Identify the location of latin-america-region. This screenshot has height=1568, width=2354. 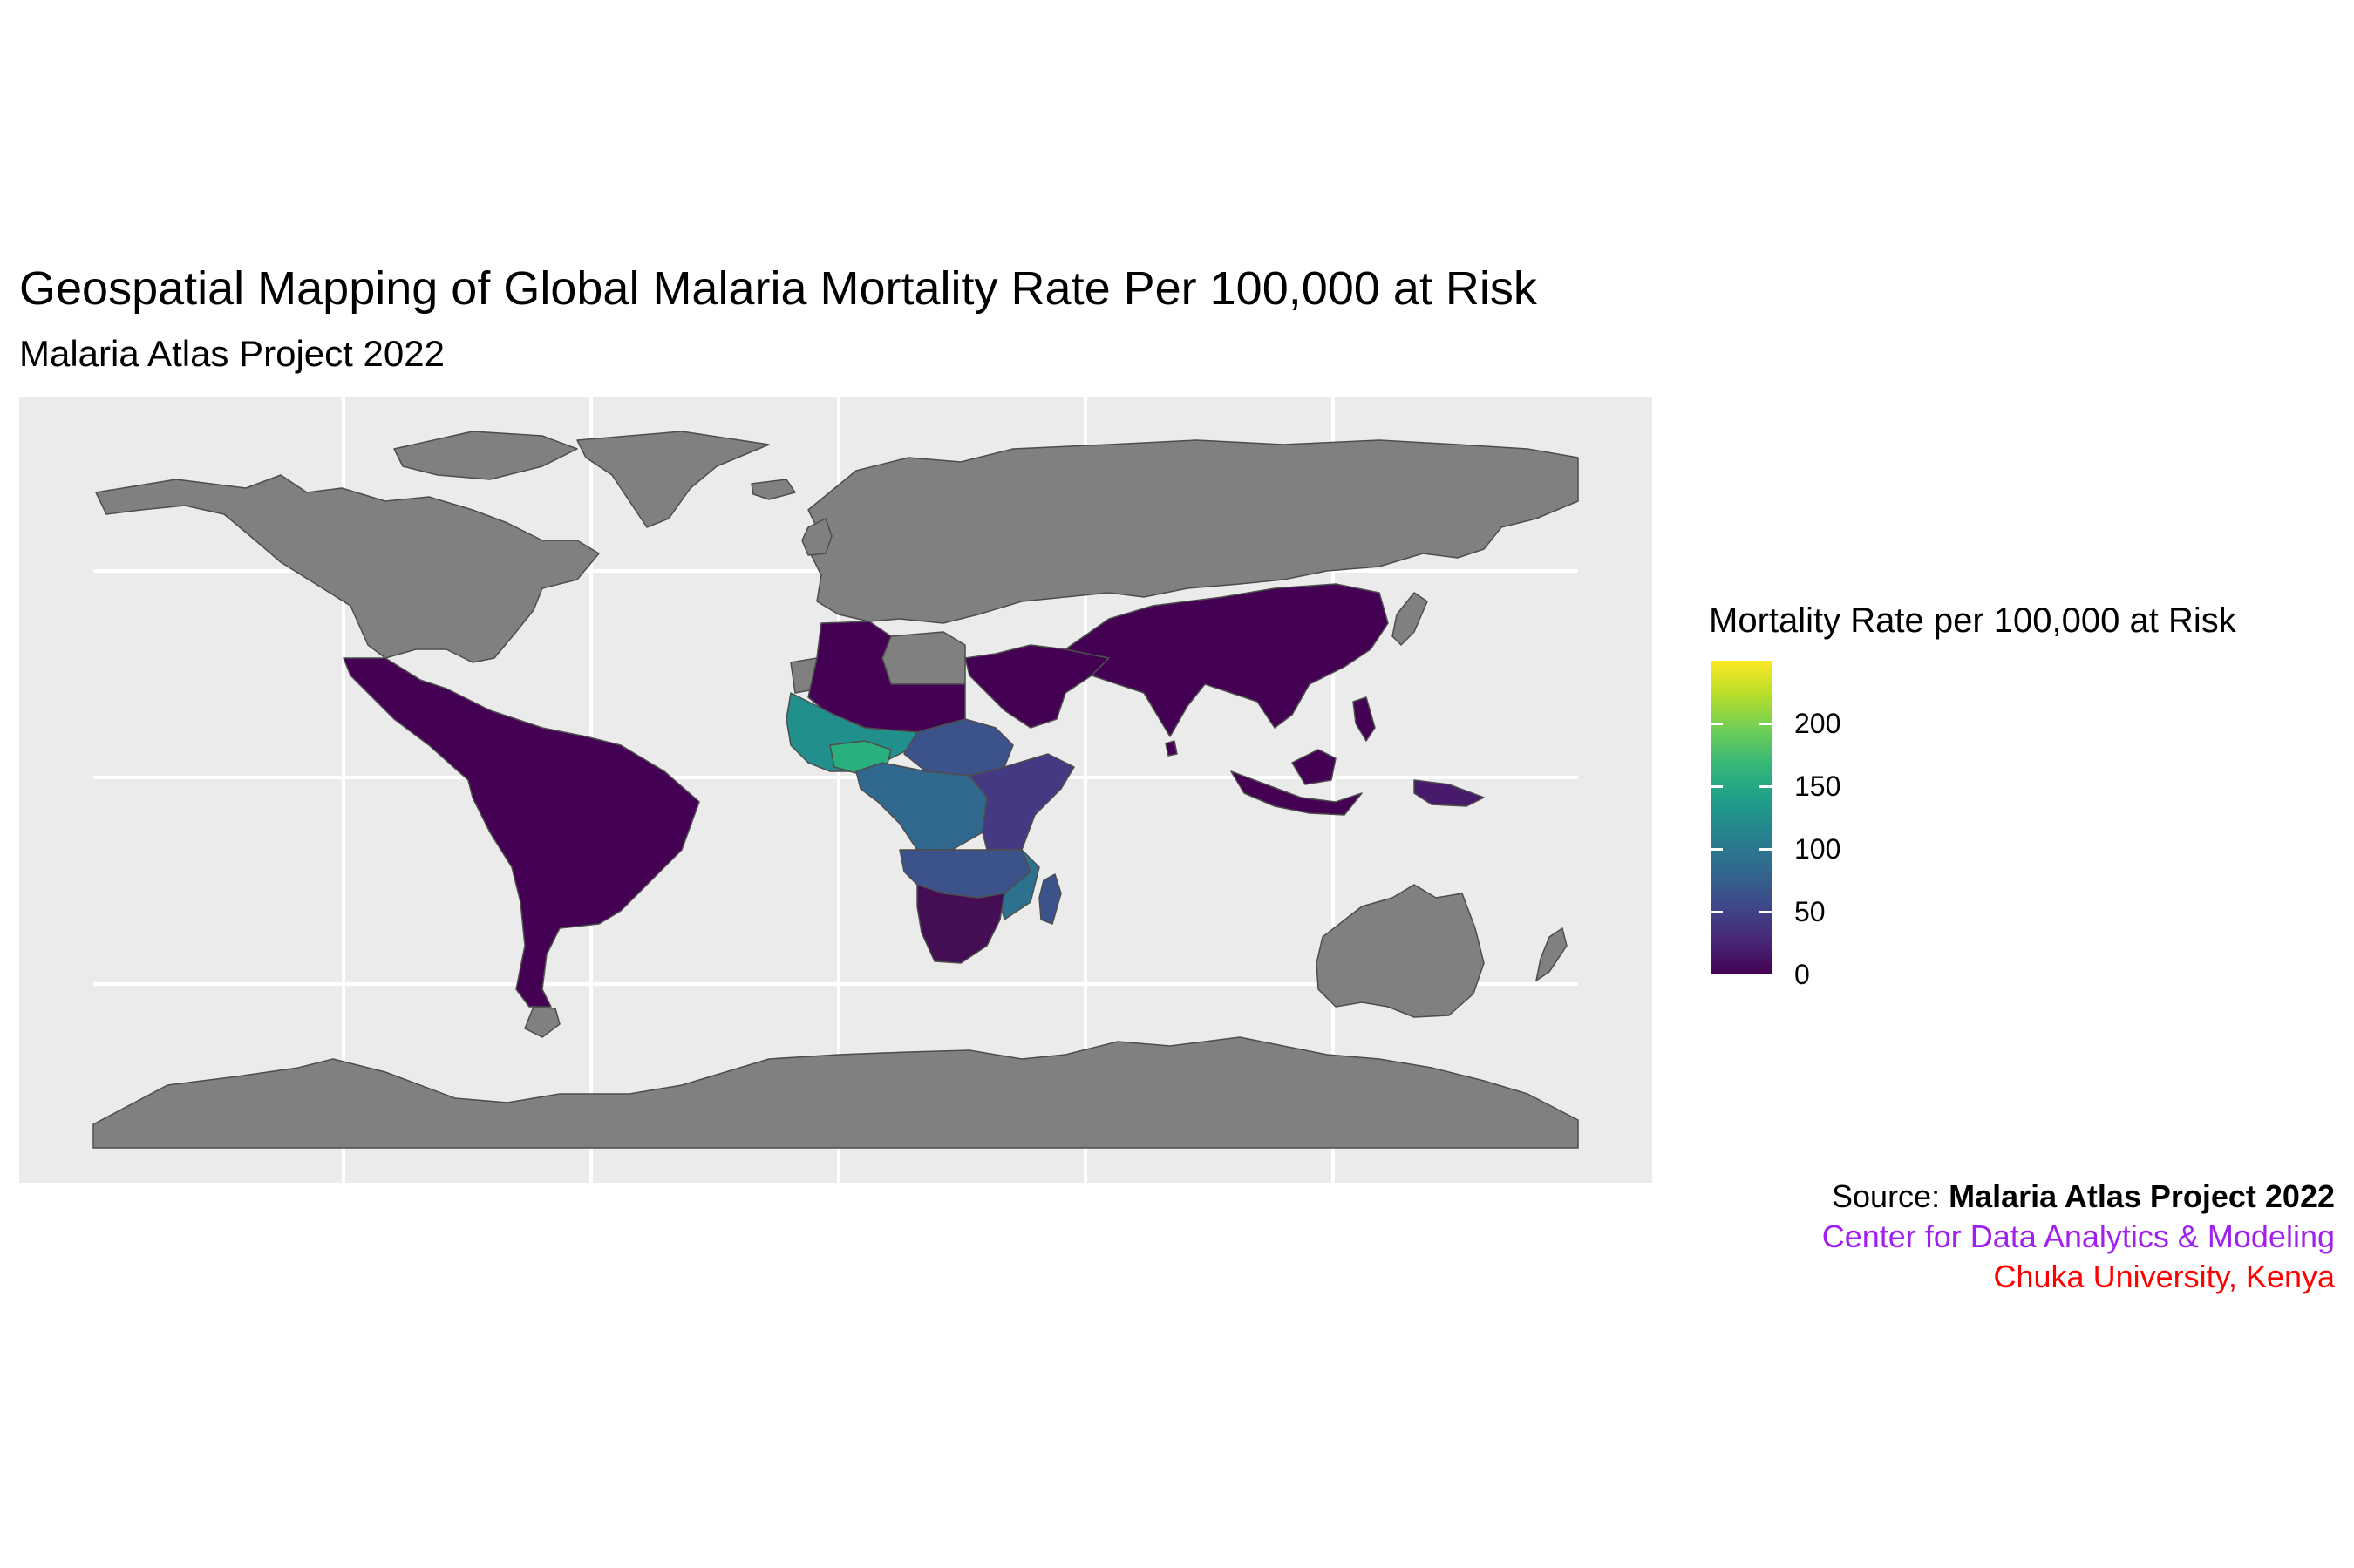
(521, 832).